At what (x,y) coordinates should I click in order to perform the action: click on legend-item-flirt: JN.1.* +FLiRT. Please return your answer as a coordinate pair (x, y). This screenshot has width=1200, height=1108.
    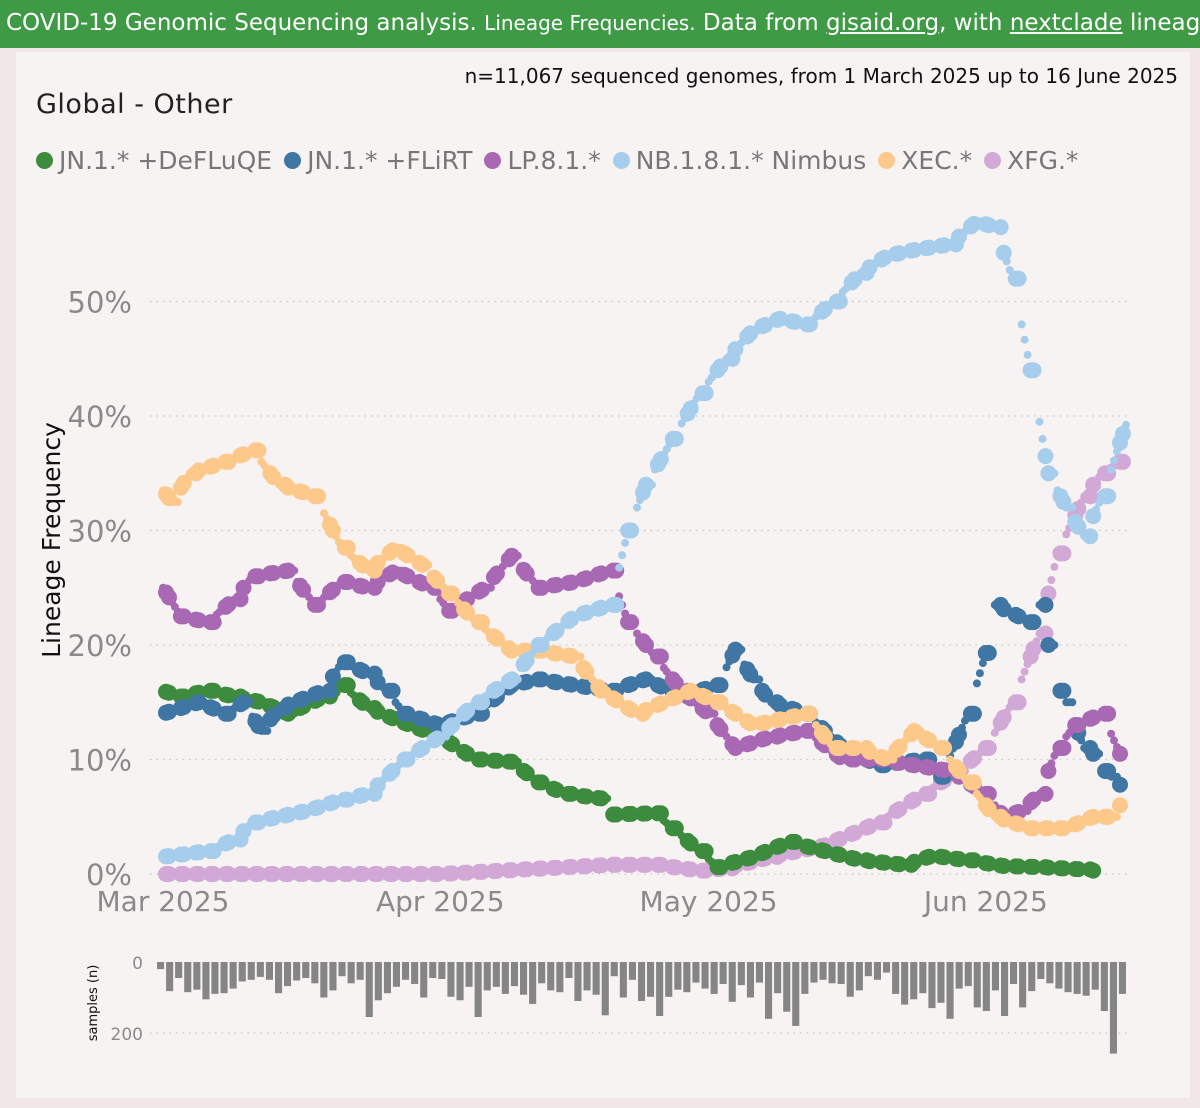
    Looking at the image, I should click on (378, 160).